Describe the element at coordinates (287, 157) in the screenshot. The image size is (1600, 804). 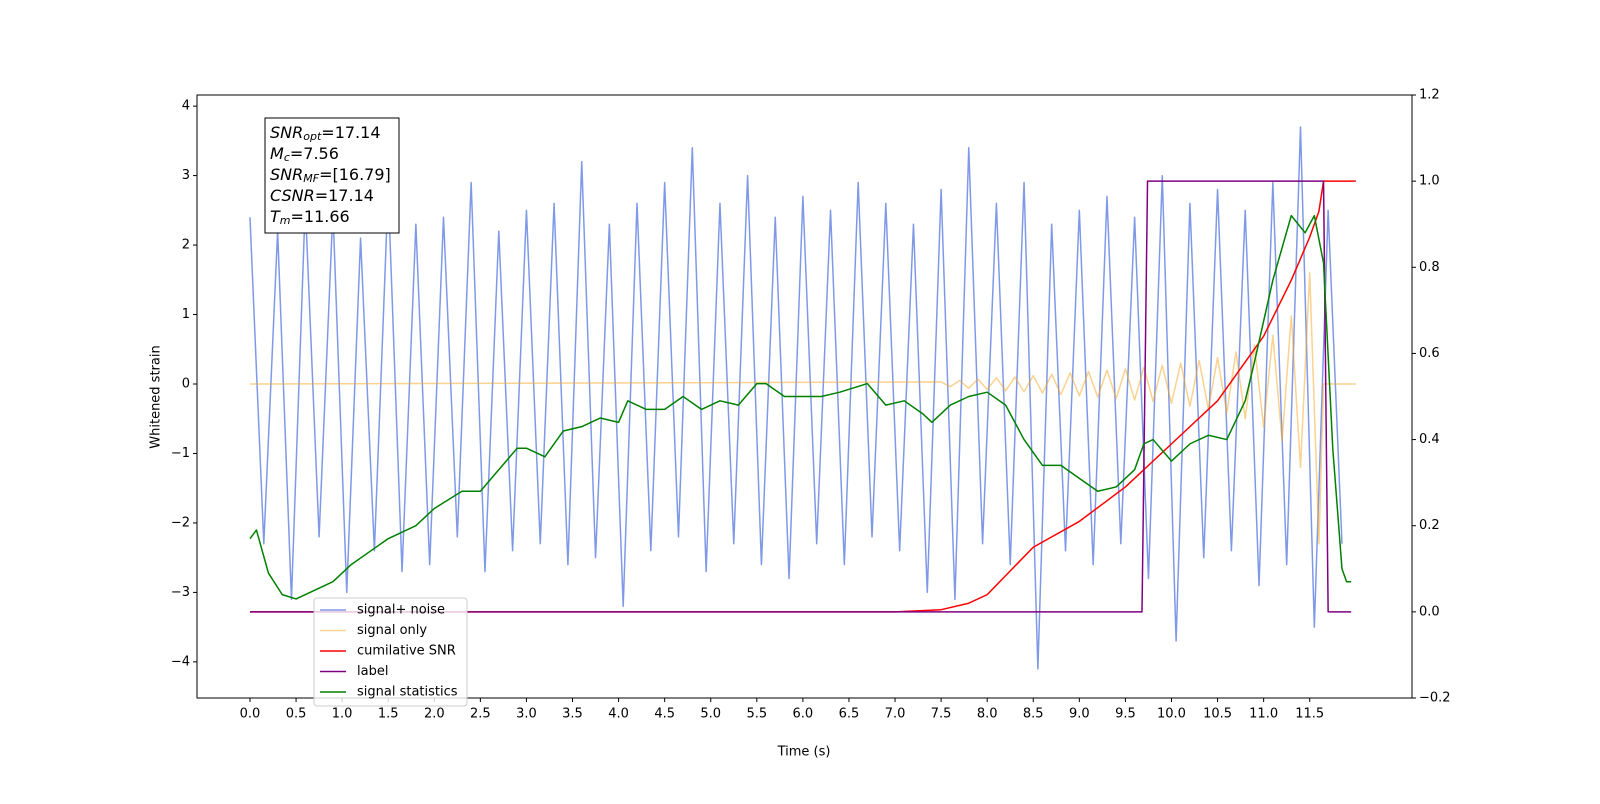
I see `annotation-subscript: c` at that location.